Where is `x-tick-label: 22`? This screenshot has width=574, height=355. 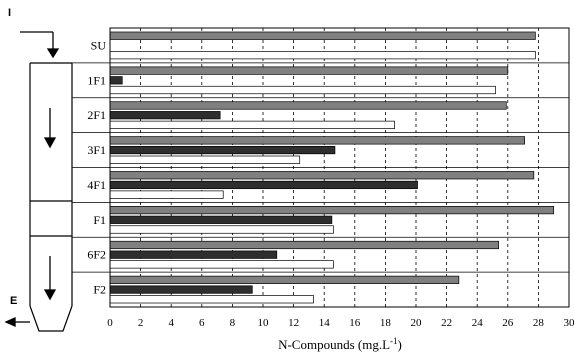
x-tick-label: 22 is located at coordinates (446, 323).